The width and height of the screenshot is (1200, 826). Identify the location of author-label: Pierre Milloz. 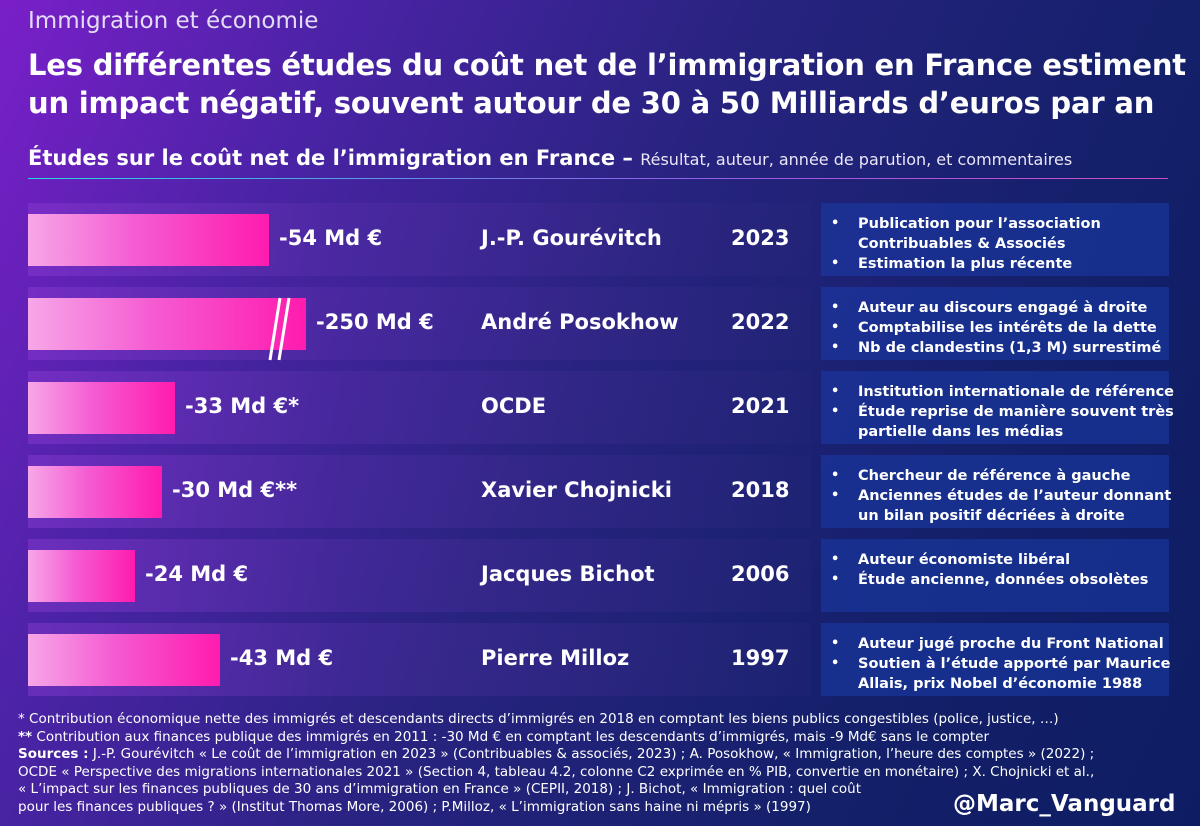
(555, 657).